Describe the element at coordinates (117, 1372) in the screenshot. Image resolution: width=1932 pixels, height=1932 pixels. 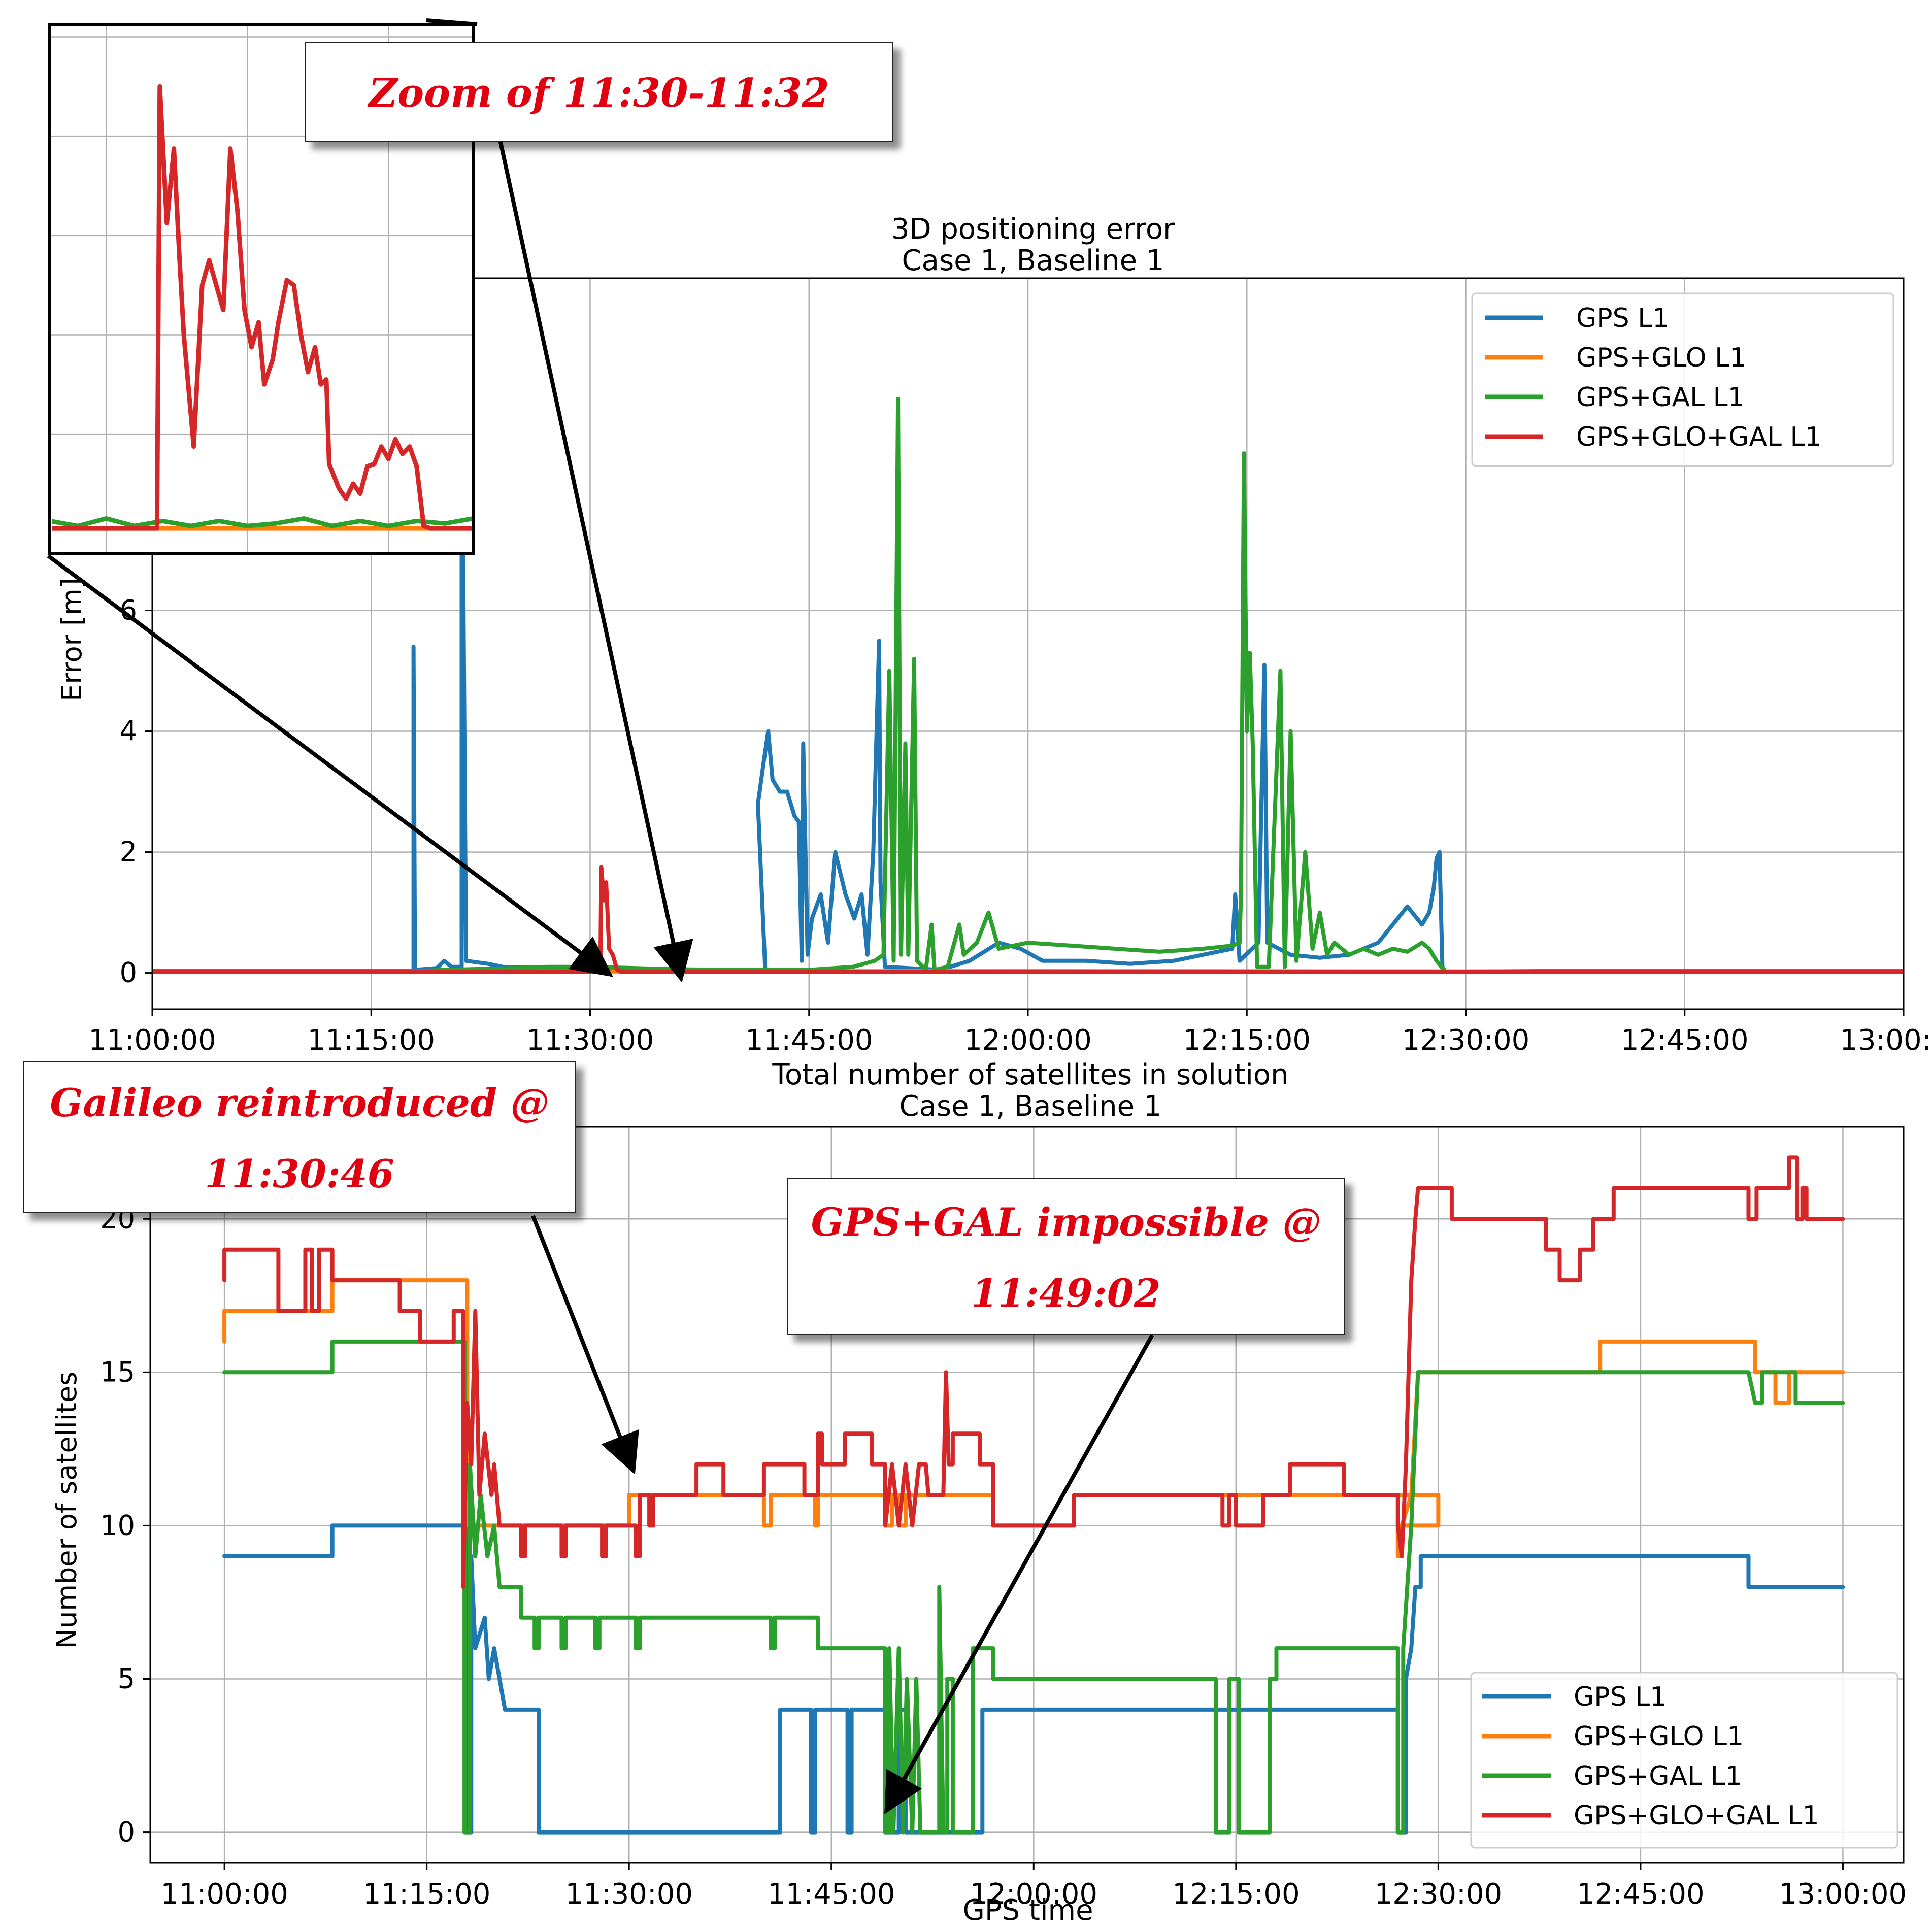
I see `y-tick-label: 15` at that location.